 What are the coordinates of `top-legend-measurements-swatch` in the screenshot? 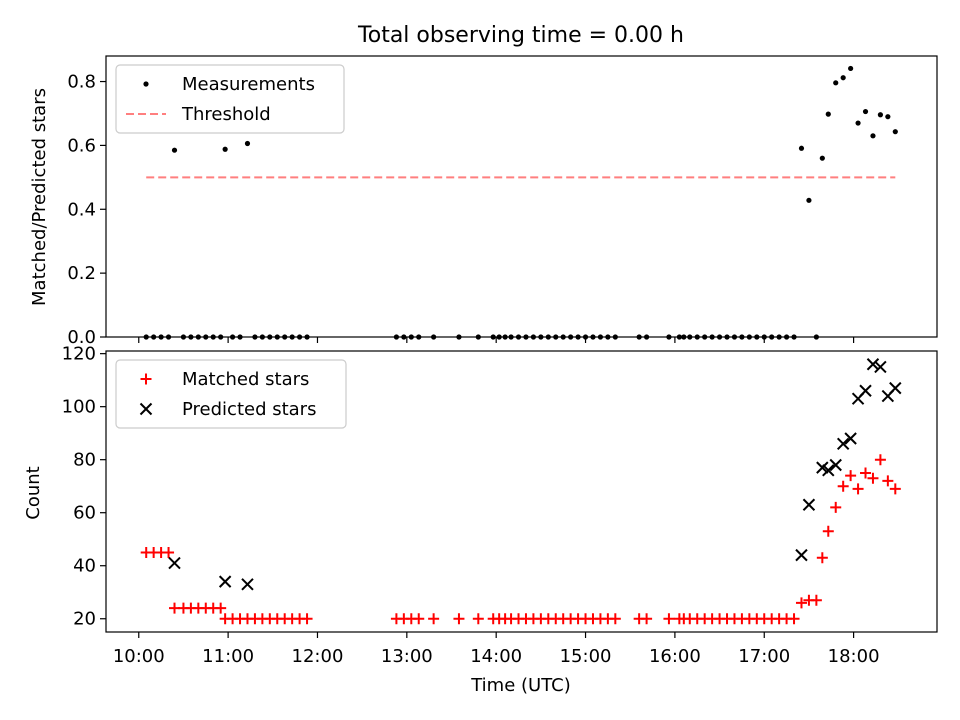 It's located at (146, 84).